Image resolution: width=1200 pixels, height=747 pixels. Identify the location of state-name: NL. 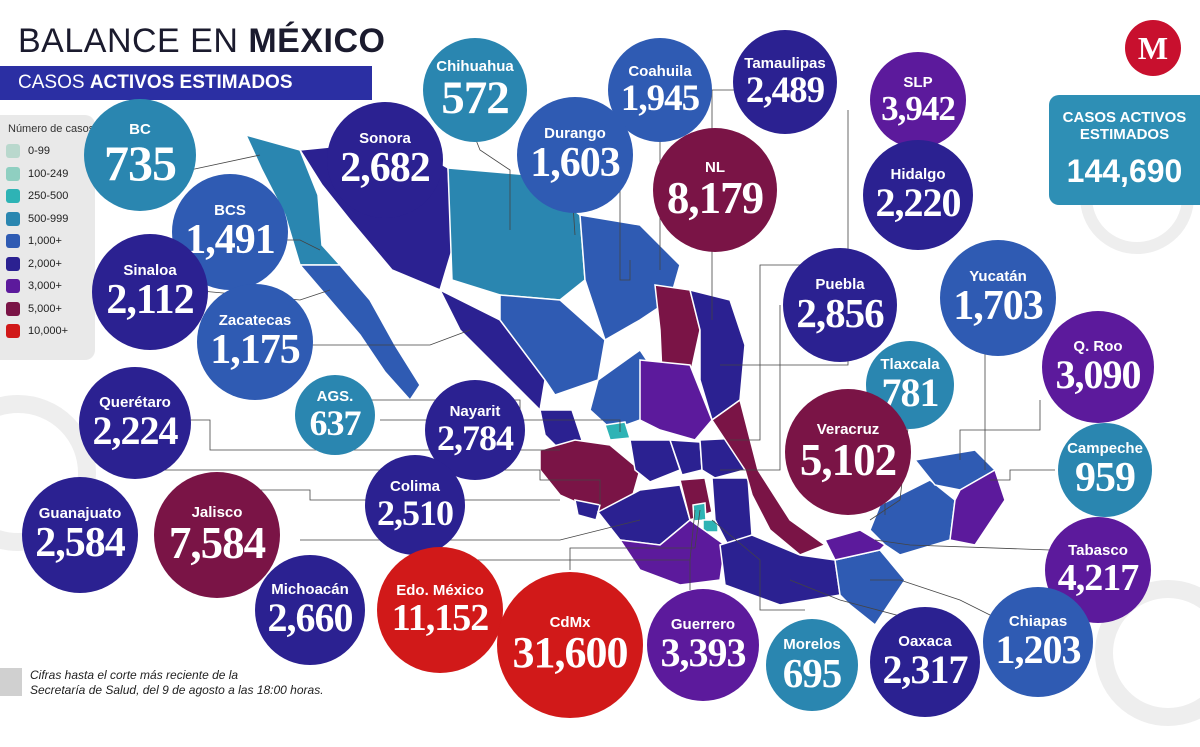
(715, 167).